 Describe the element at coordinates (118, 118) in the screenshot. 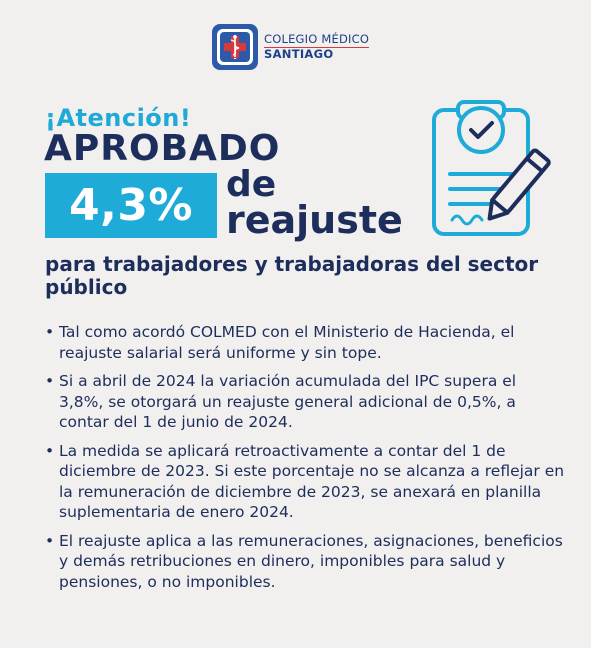

I see `attention-heading: ¡Atención!` at that location.